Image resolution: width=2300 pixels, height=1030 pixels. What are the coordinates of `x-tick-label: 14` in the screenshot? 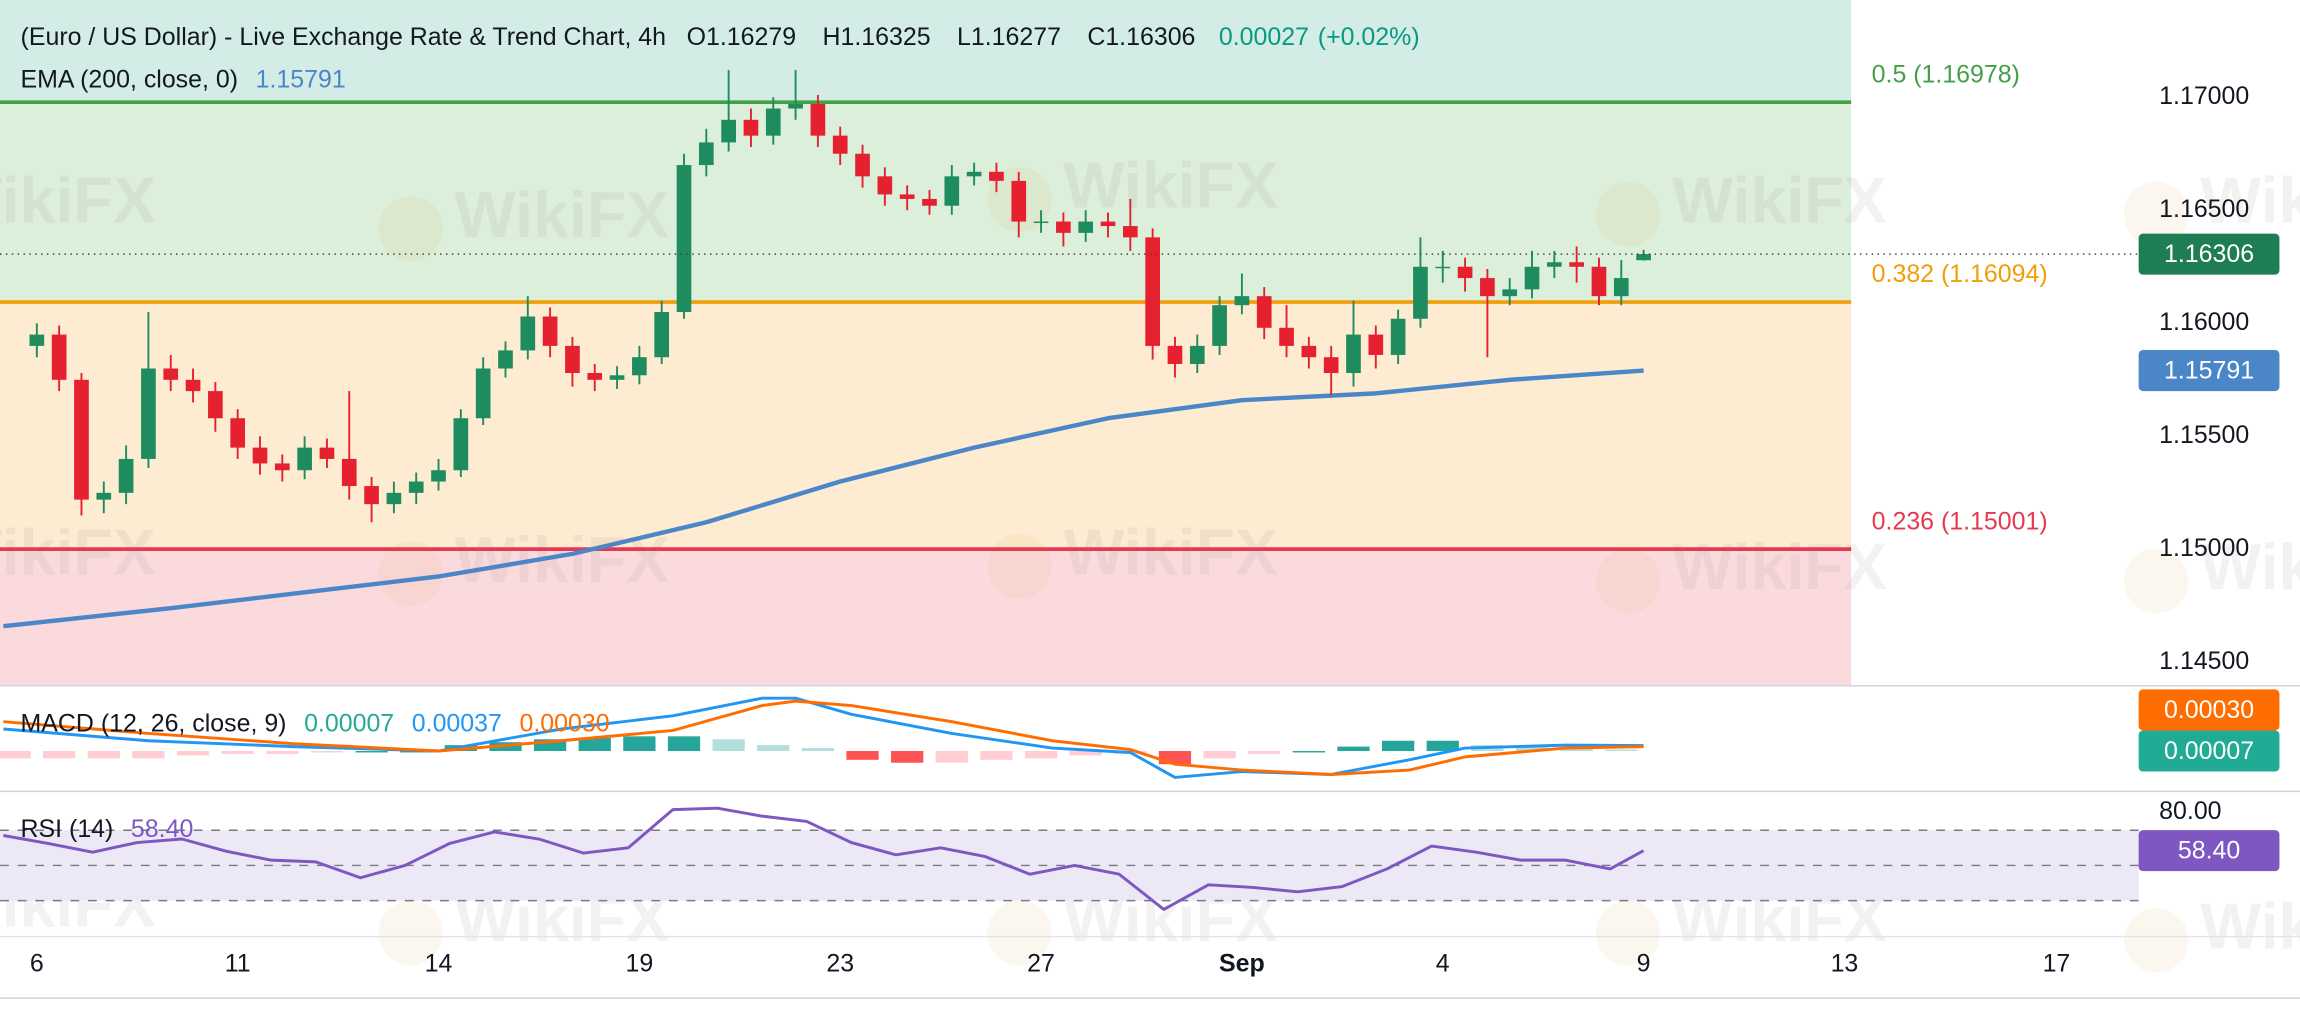 It's located at (439, 964).